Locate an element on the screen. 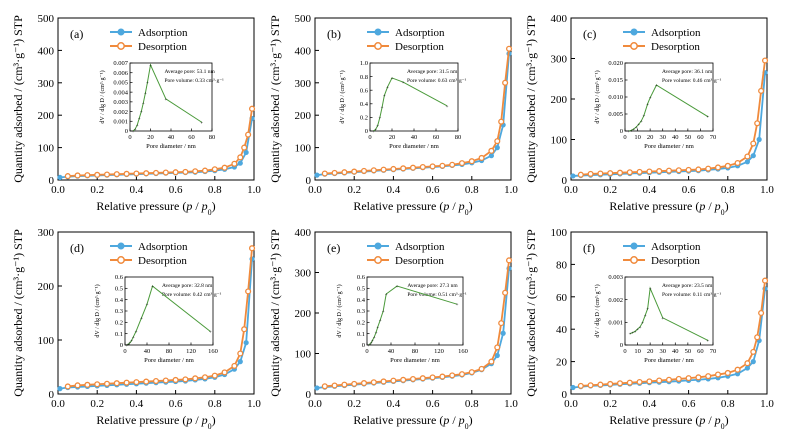 This screenshot has width=795, height=437. legend-label: Desorption is located at coordinates (162, 47).